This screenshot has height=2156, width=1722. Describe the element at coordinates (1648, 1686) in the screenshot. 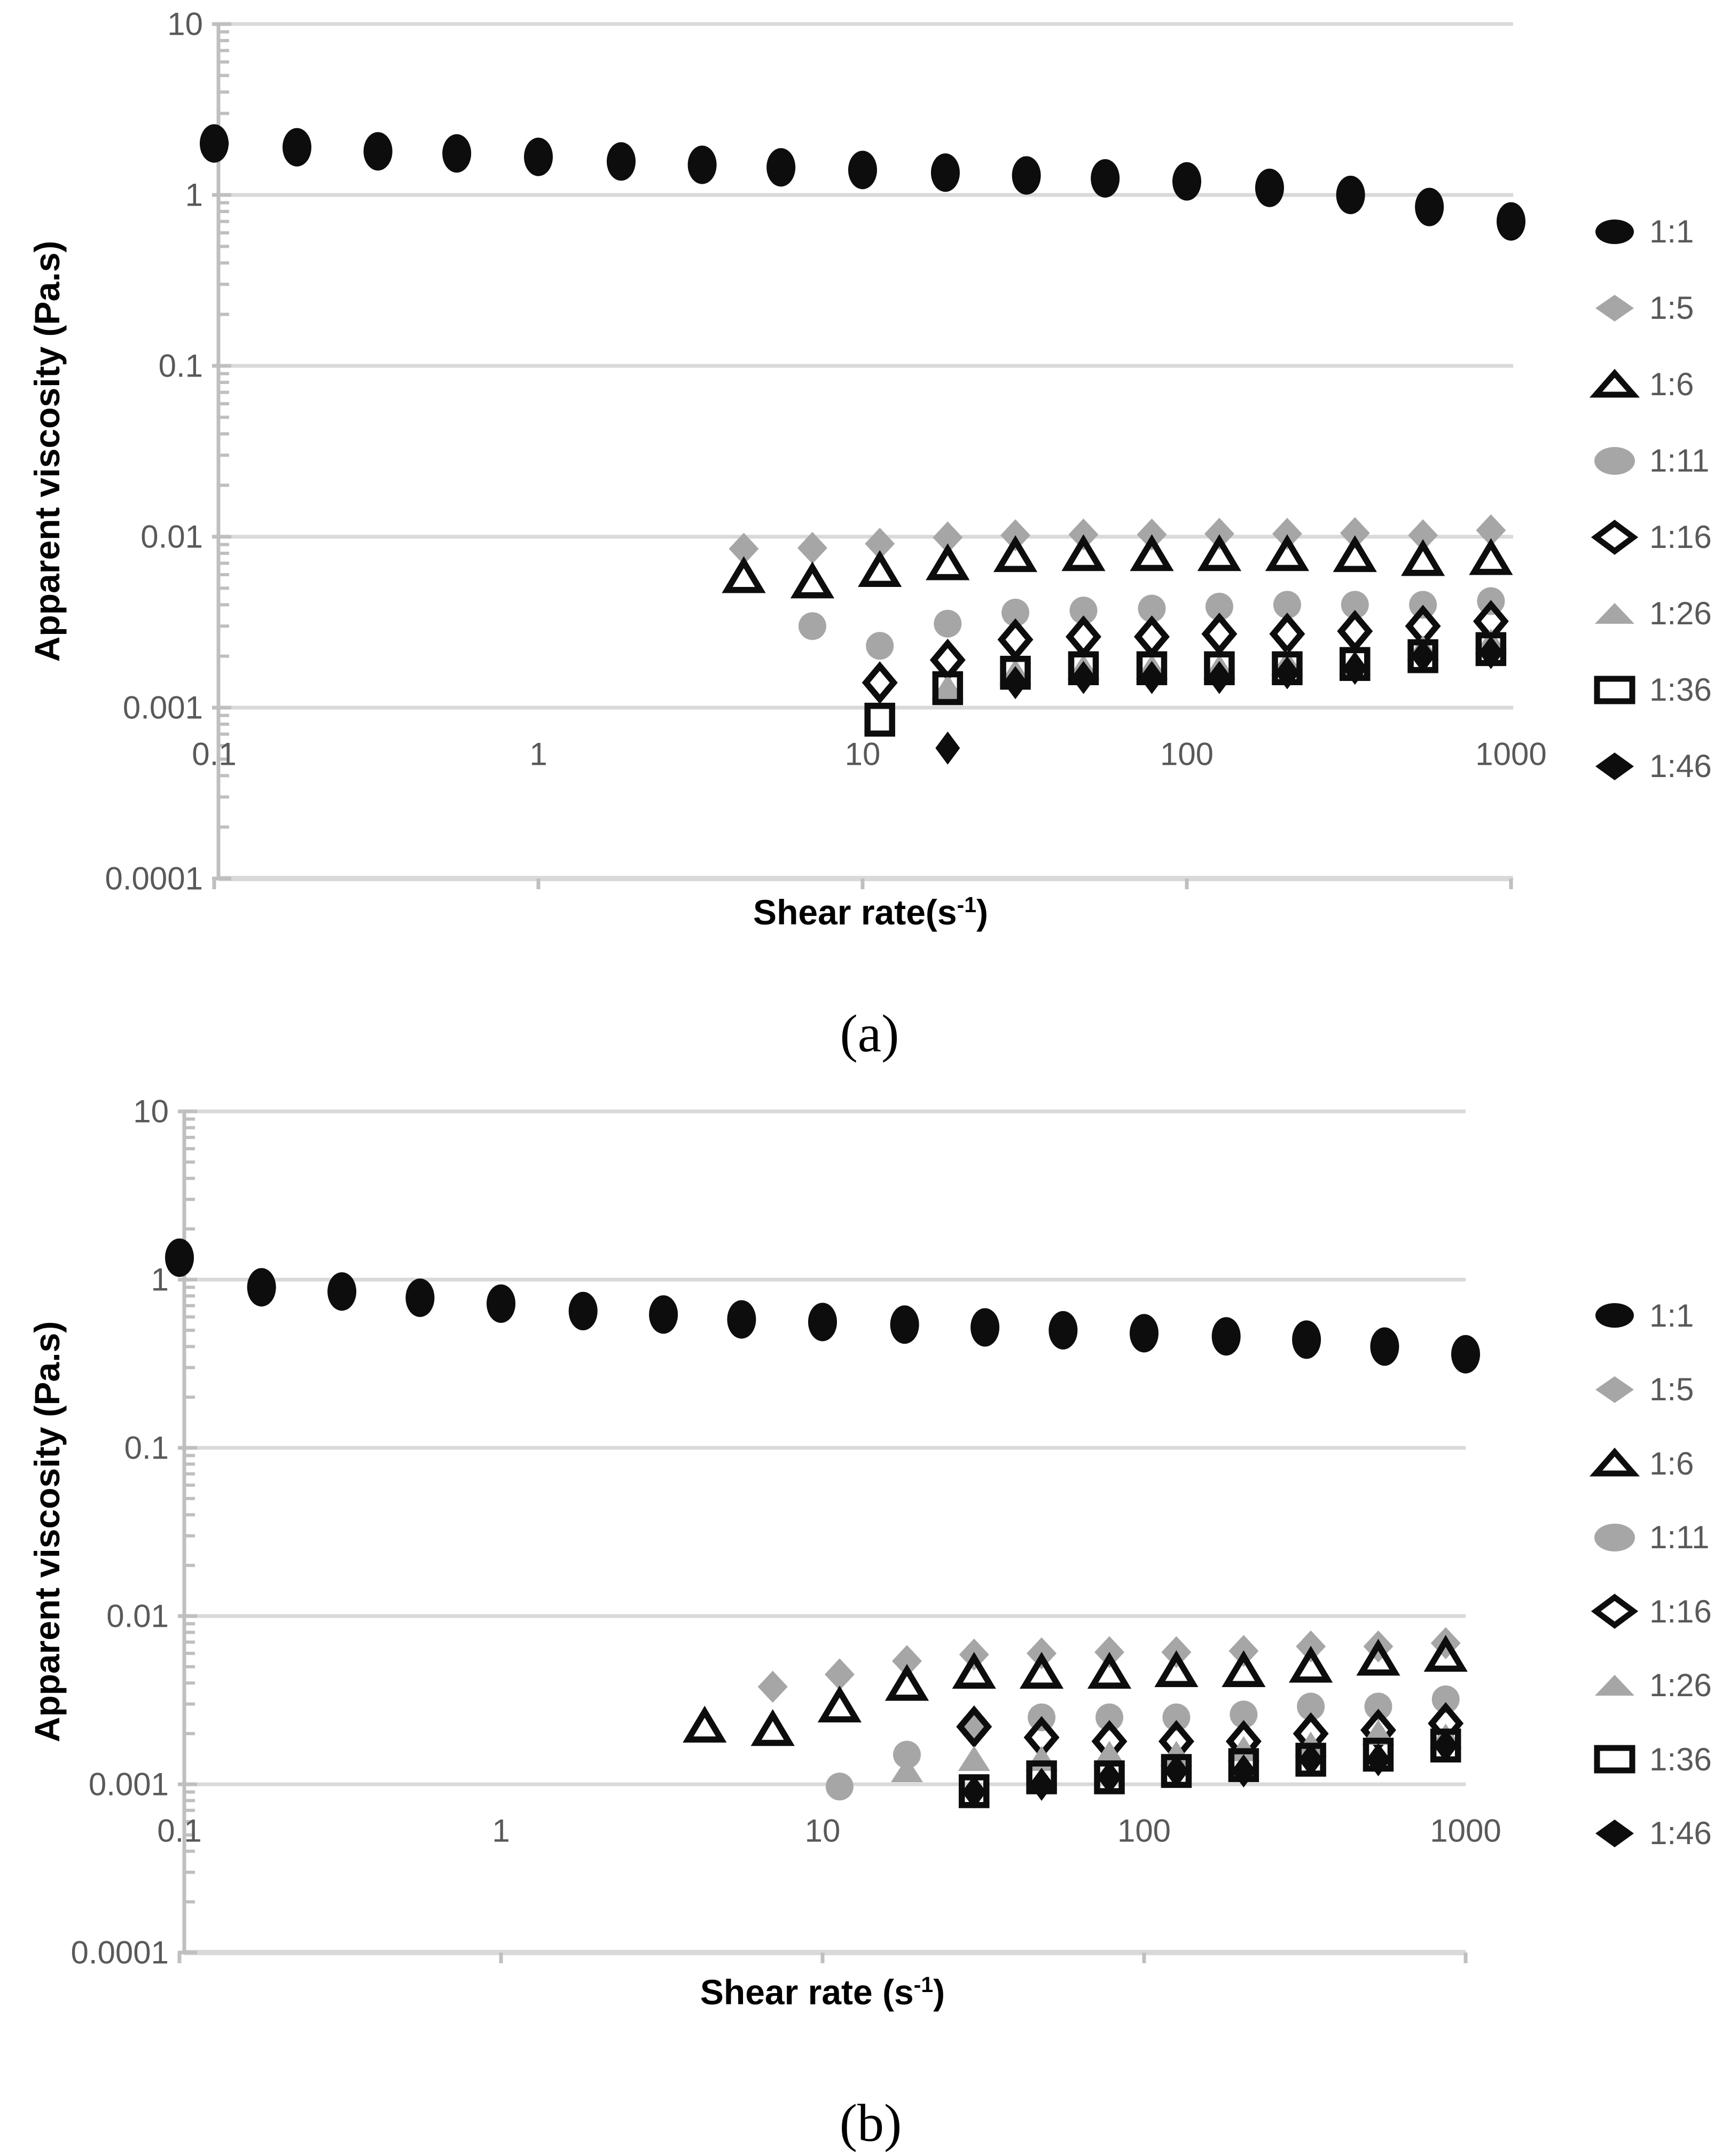

I see `legend-item: 1:26` at that location.